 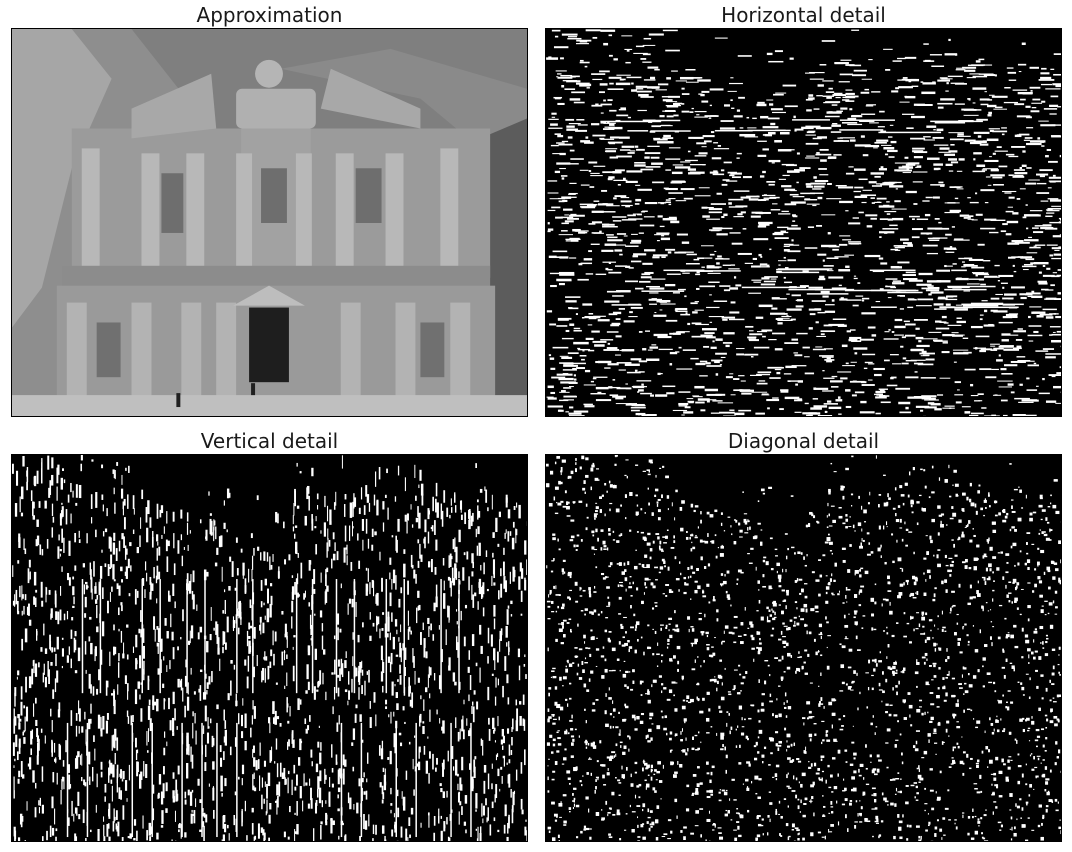 I want to click on approximation-title: Approximation, so click(x=269, y=15).